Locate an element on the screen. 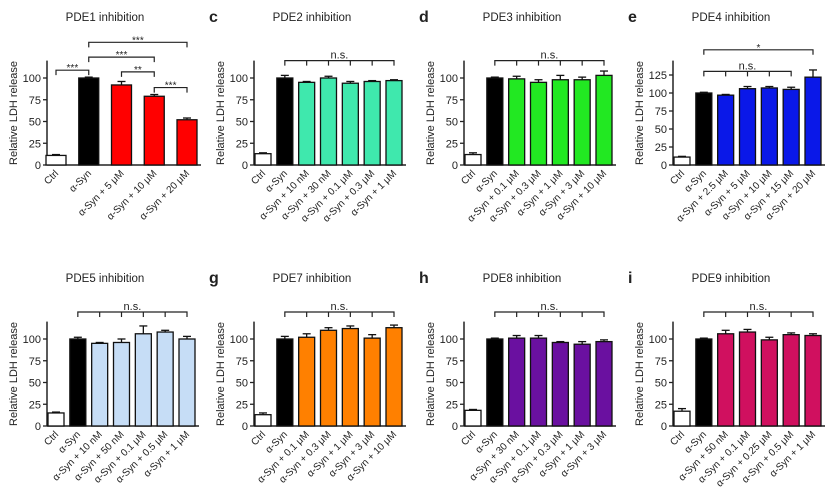 The height and width of the screenshot is (499, 830). significance-label: * is located at coordinates (758, 48).